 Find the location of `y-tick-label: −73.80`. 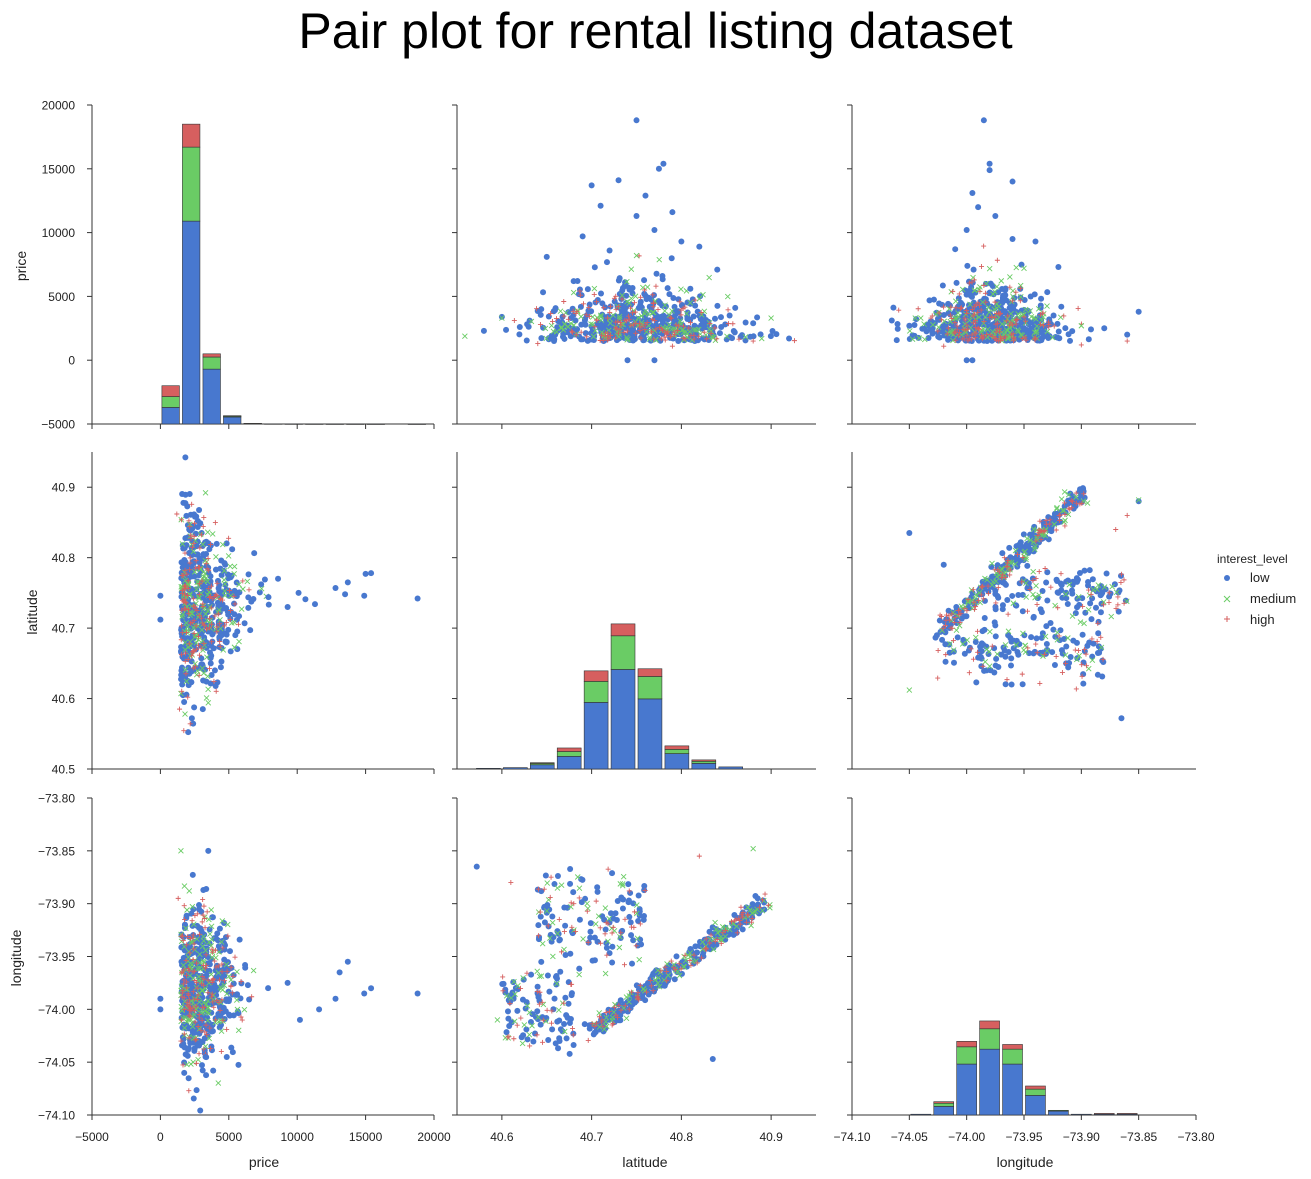

y-tick-label: −73.80 is located at coordinates (56, 799).